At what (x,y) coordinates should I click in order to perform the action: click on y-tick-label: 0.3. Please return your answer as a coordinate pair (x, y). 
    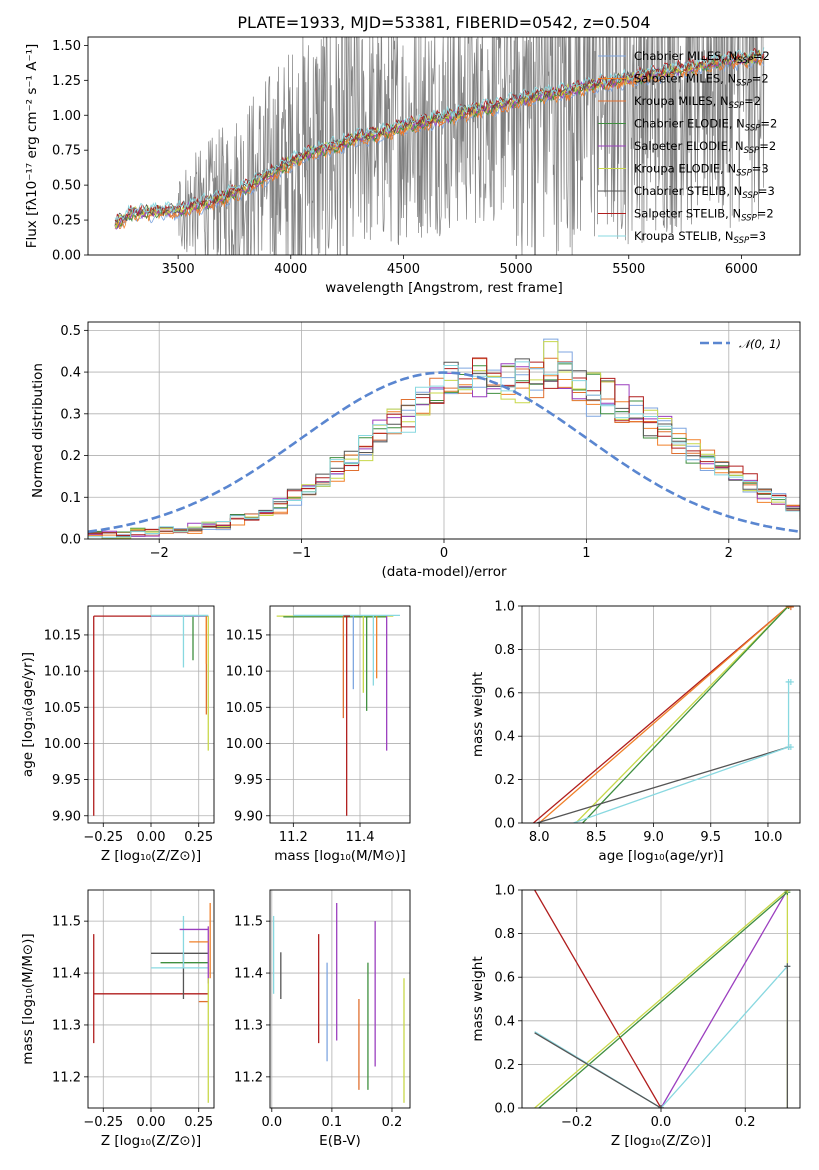
    Looking at the image, I should click on (70, 414).